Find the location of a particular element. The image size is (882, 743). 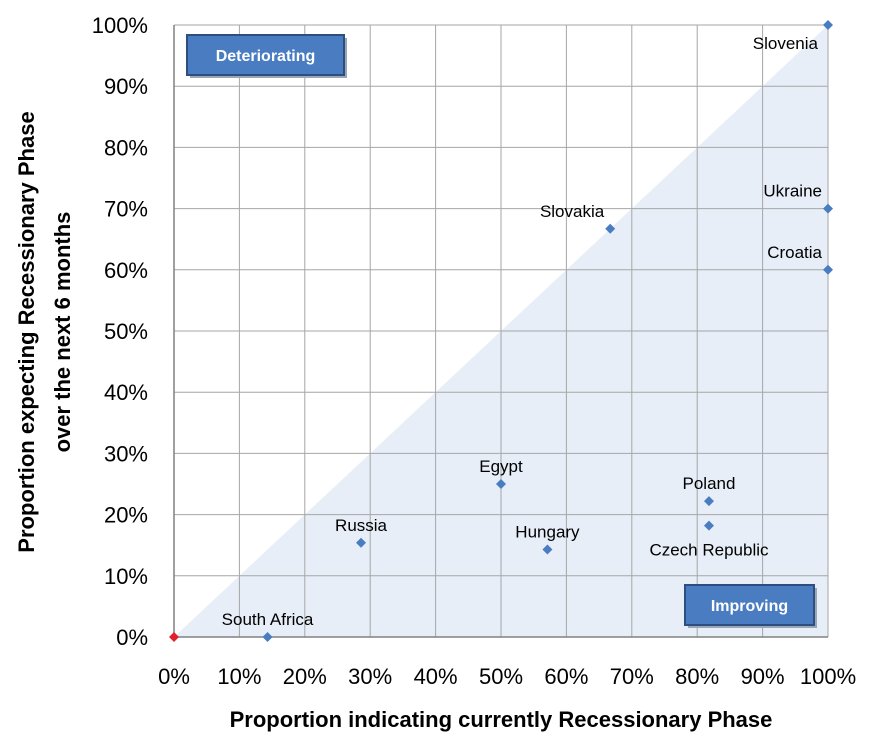

data-point-label: Russia is located at coordinates (361, 525).